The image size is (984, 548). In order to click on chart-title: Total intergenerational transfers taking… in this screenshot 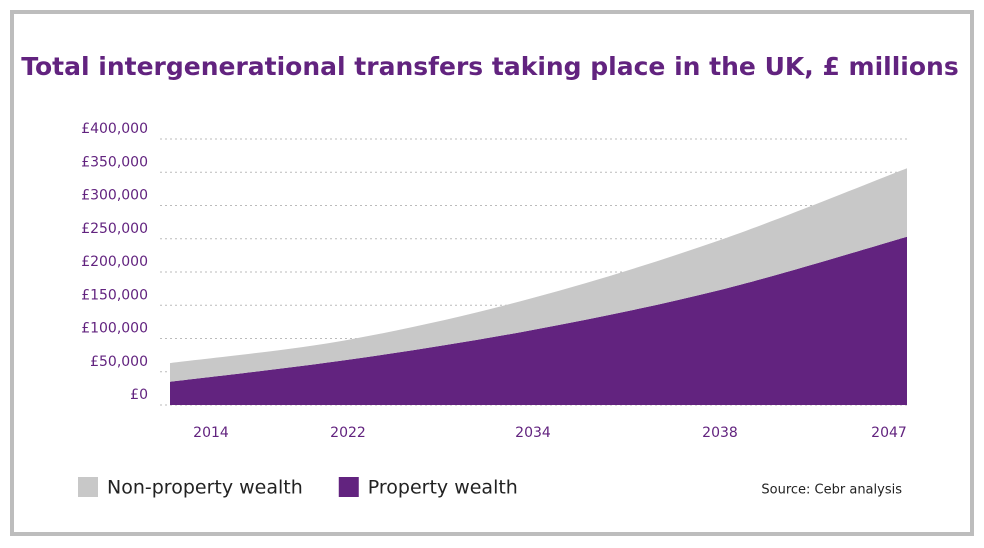, I will do `click(489, 66)`.